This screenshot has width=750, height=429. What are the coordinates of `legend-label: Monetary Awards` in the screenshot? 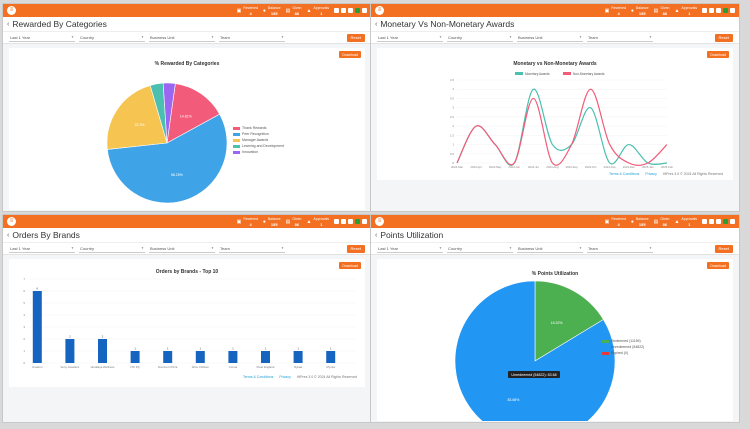 It's located at (537, 74).